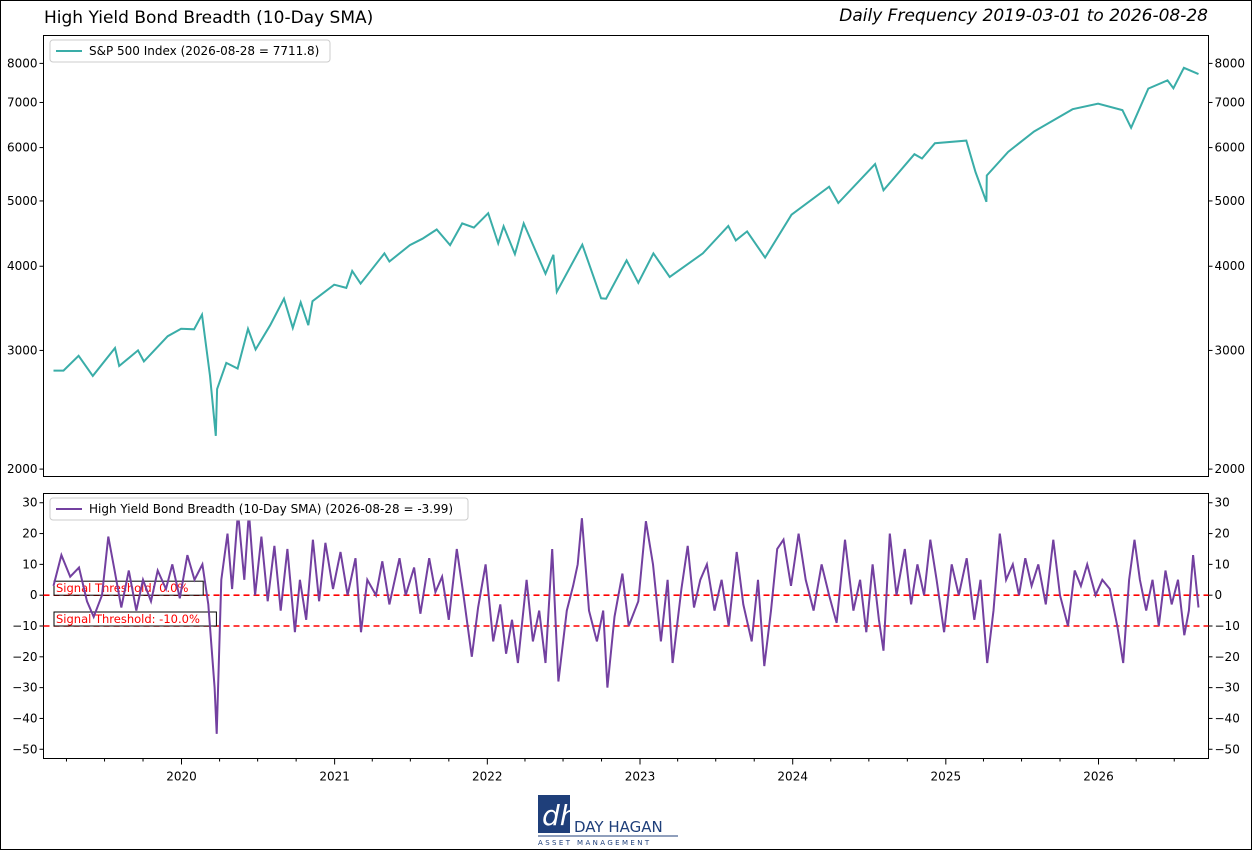  Describe the element at coordinates (595, 843) in the screenshot. I see `svg-text: ASSET MANAGEMENT` at that location.